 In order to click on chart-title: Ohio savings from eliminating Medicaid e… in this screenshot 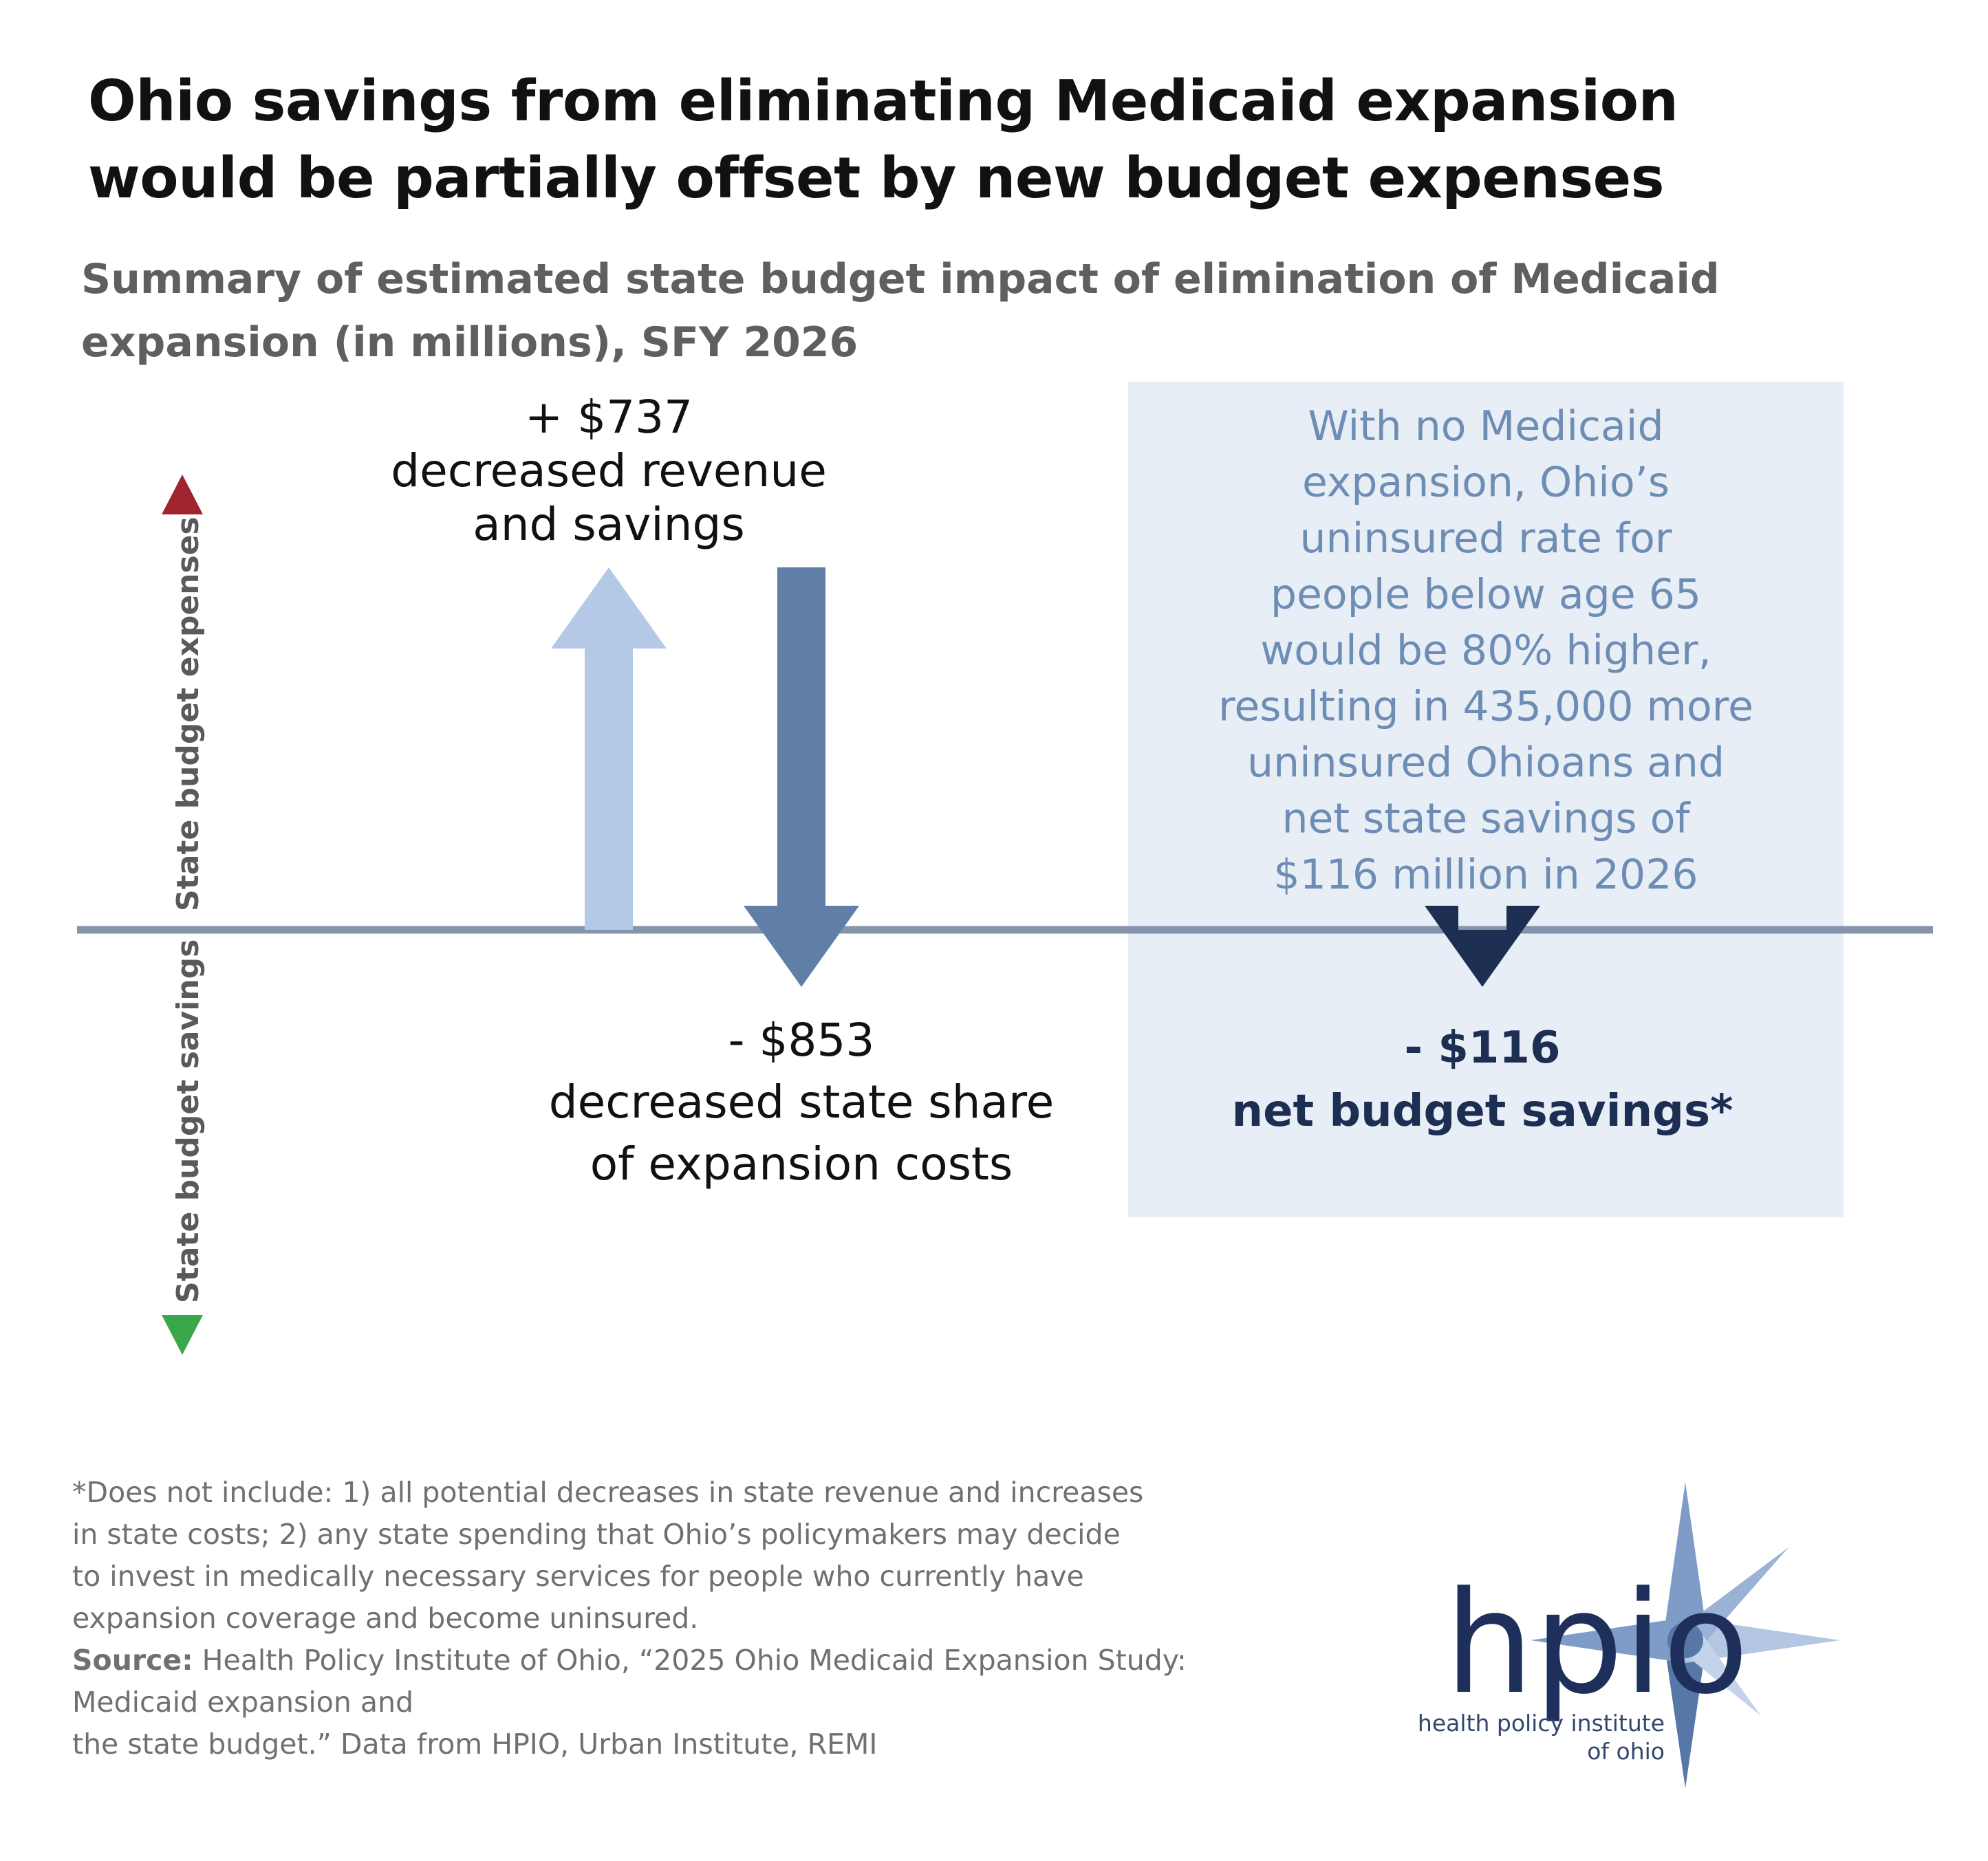, I will do `click(982, 140)`.